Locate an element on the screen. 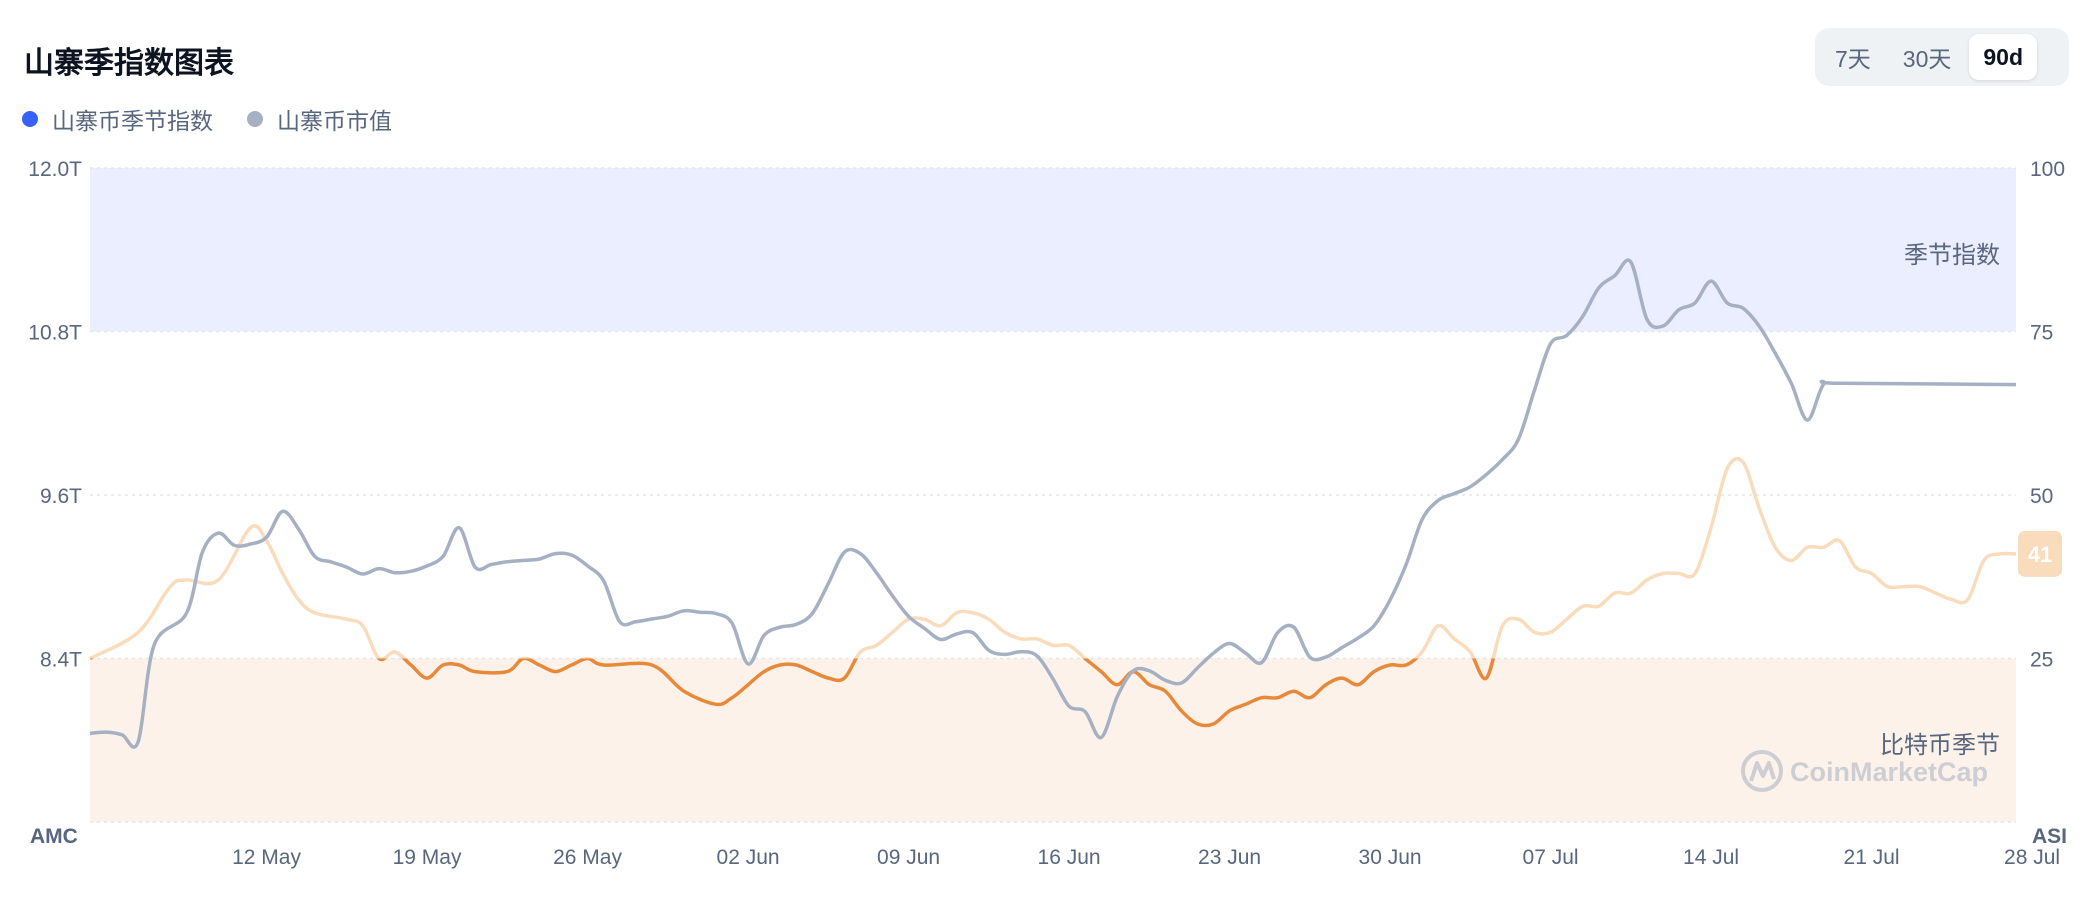  x-axis-tick: 21 Jul is located at coordinates (1872, 857).